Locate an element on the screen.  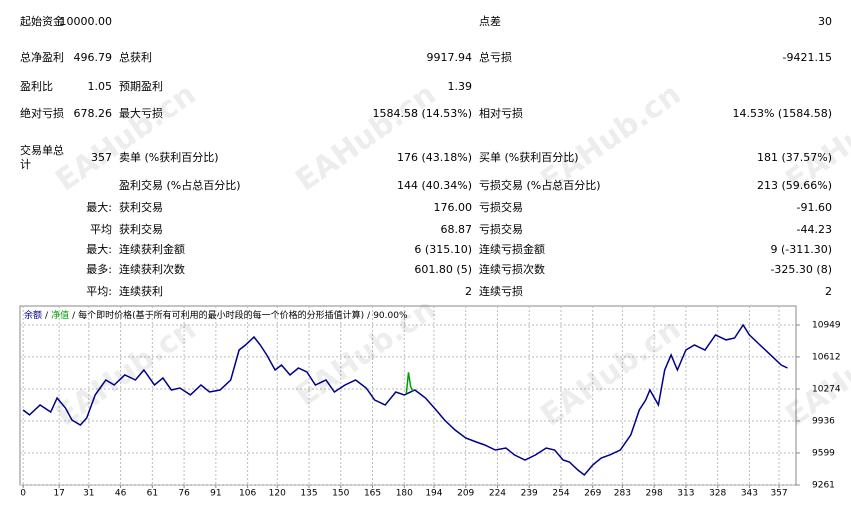
table-cell: 9 (-311.30) is located at coordinates (801, 249).